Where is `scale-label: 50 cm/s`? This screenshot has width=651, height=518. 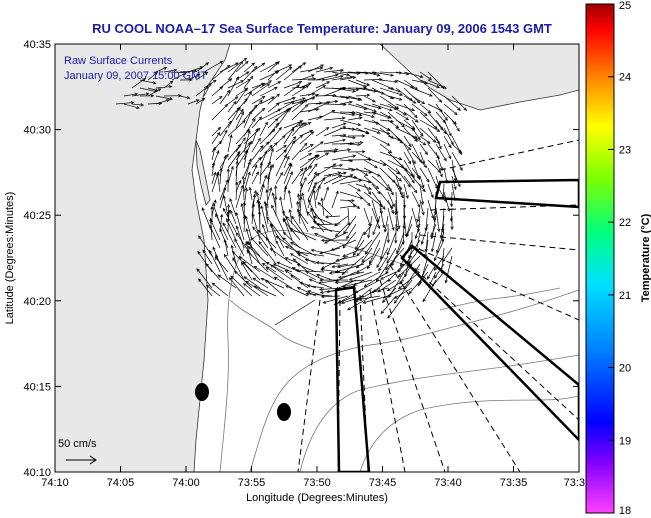
scale-label: 50 cm/s is located at coordinates (77, 444).